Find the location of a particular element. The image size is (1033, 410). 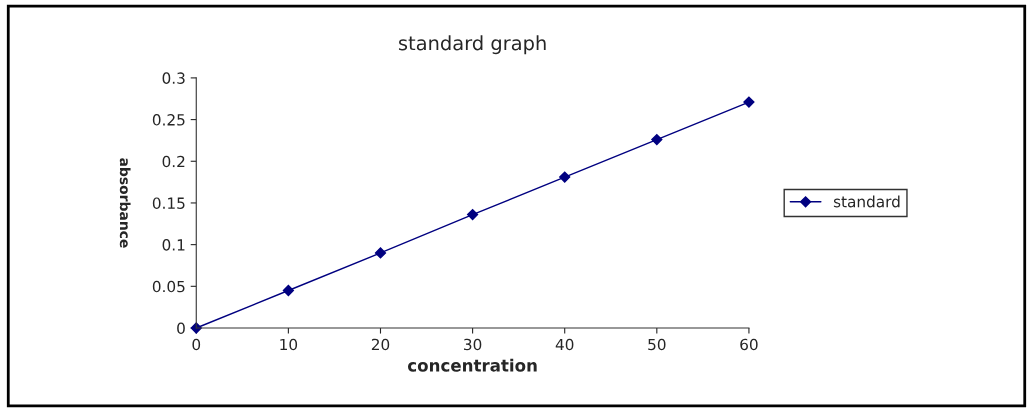

x-tick-label: 10 is located at coordinates (289, 344).